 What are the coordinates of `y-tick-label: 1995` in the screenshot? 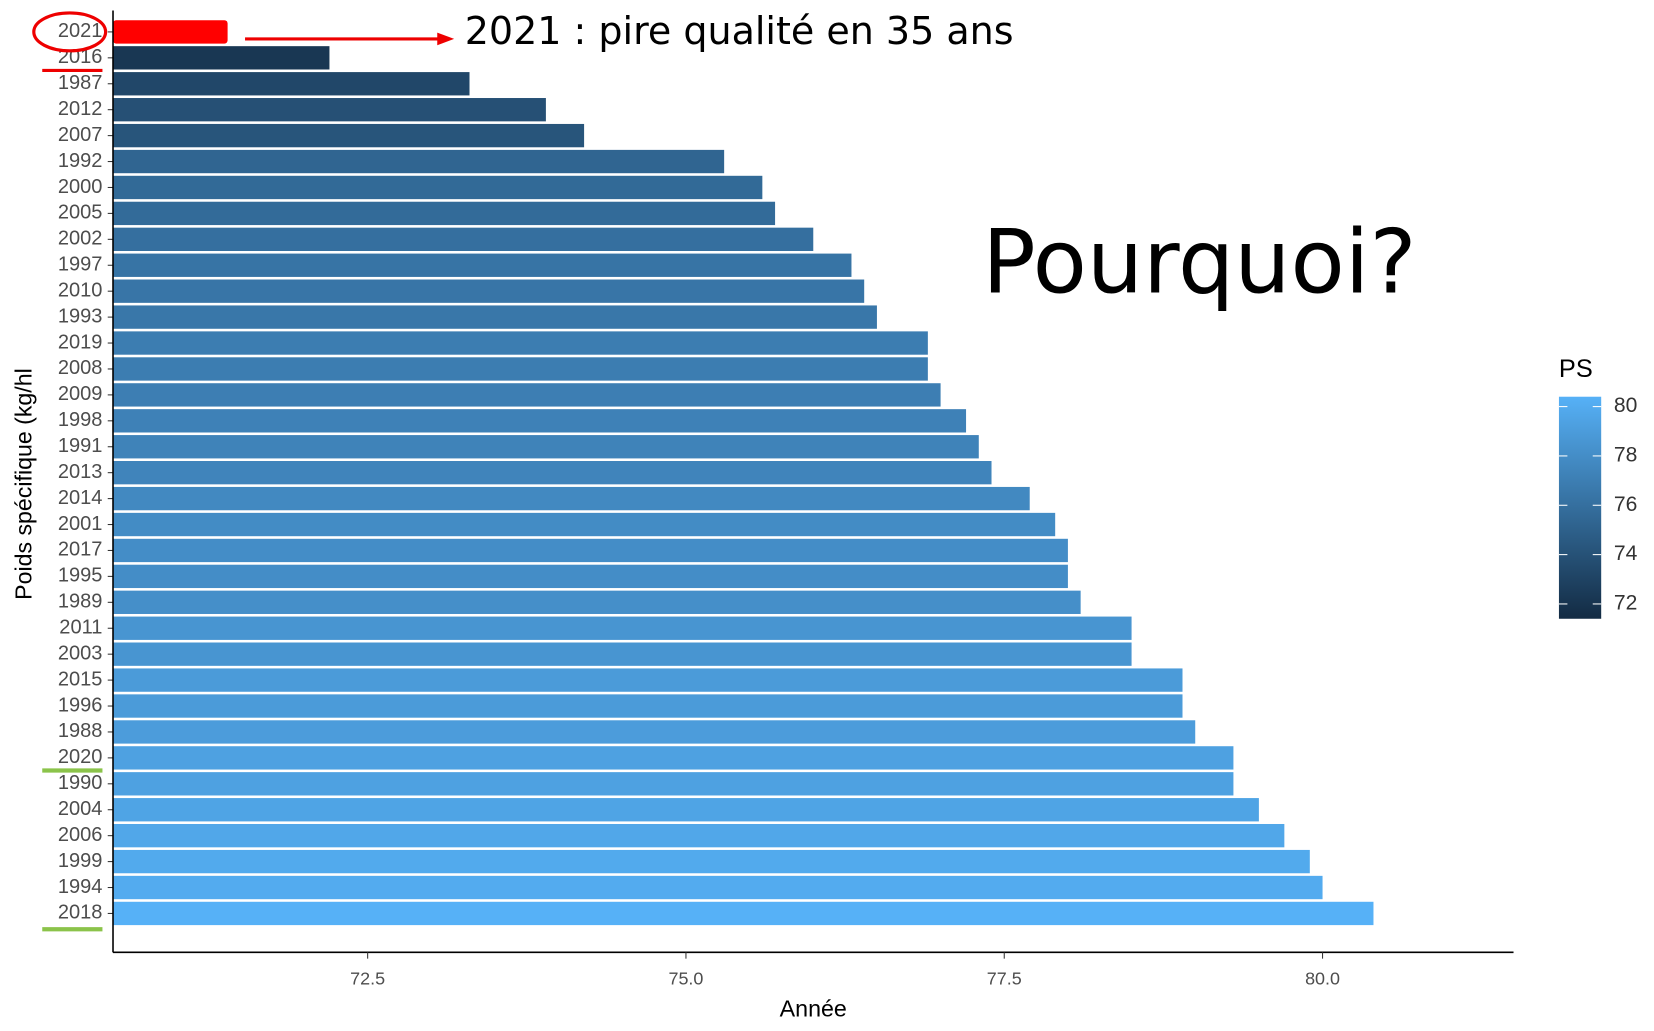 It's located at (80, 576).